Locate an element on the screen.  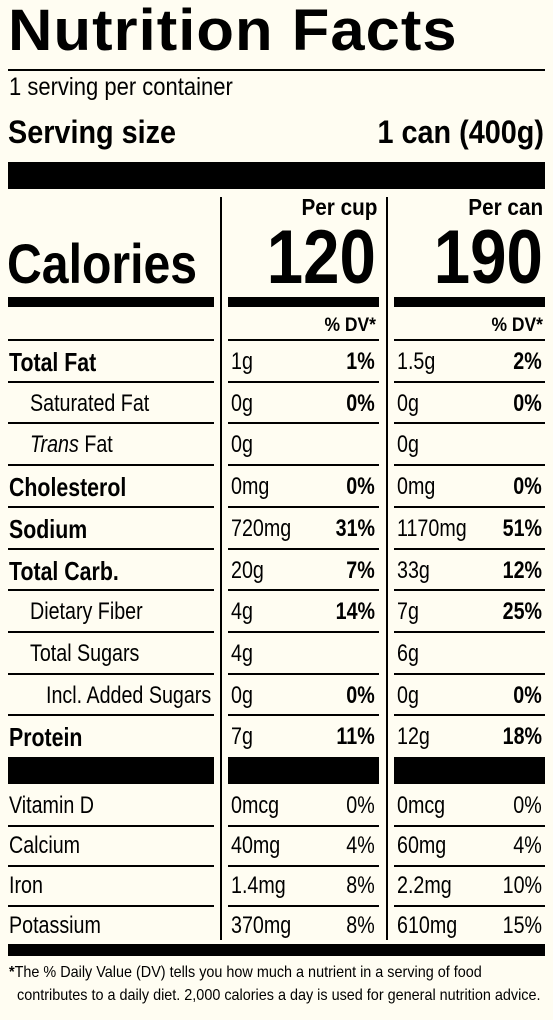
nutrient-label: Cholesterol is located at coordinates (68, 487).